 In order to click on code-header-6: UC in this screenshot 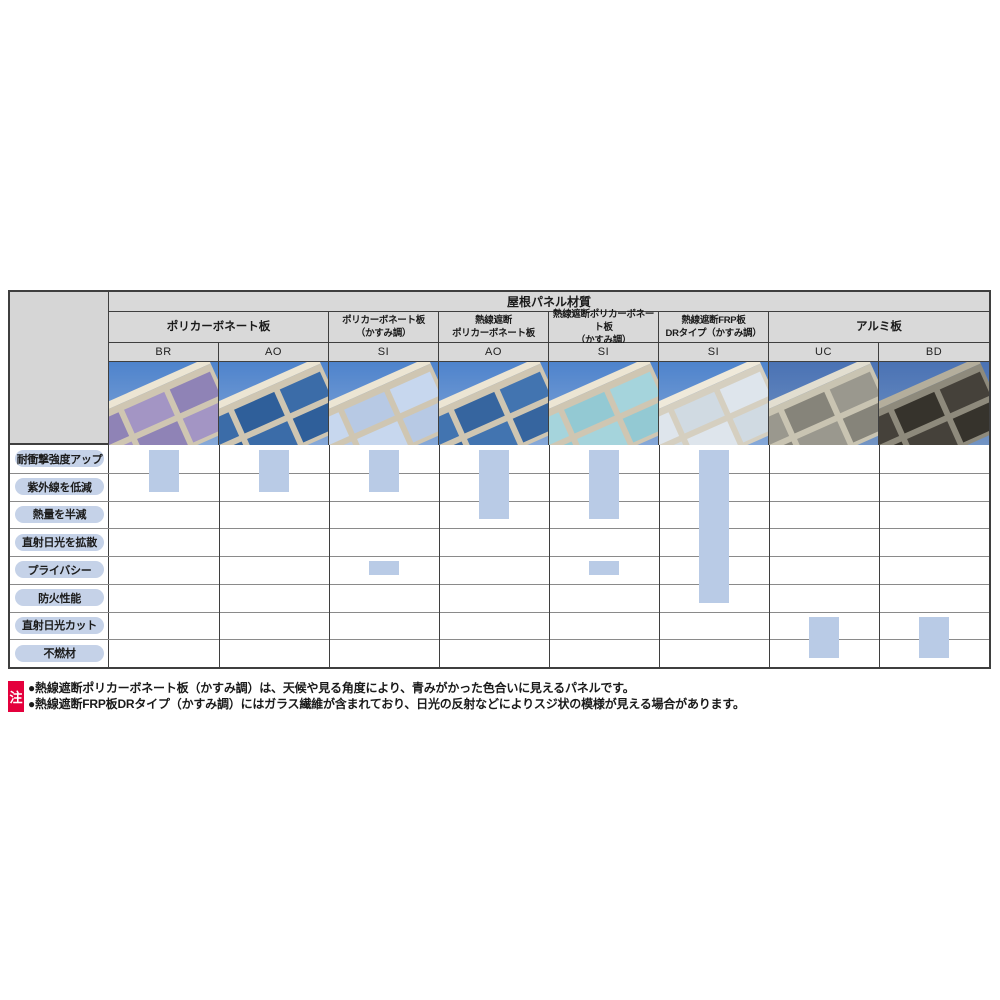, I will do `click(824, 352)`.